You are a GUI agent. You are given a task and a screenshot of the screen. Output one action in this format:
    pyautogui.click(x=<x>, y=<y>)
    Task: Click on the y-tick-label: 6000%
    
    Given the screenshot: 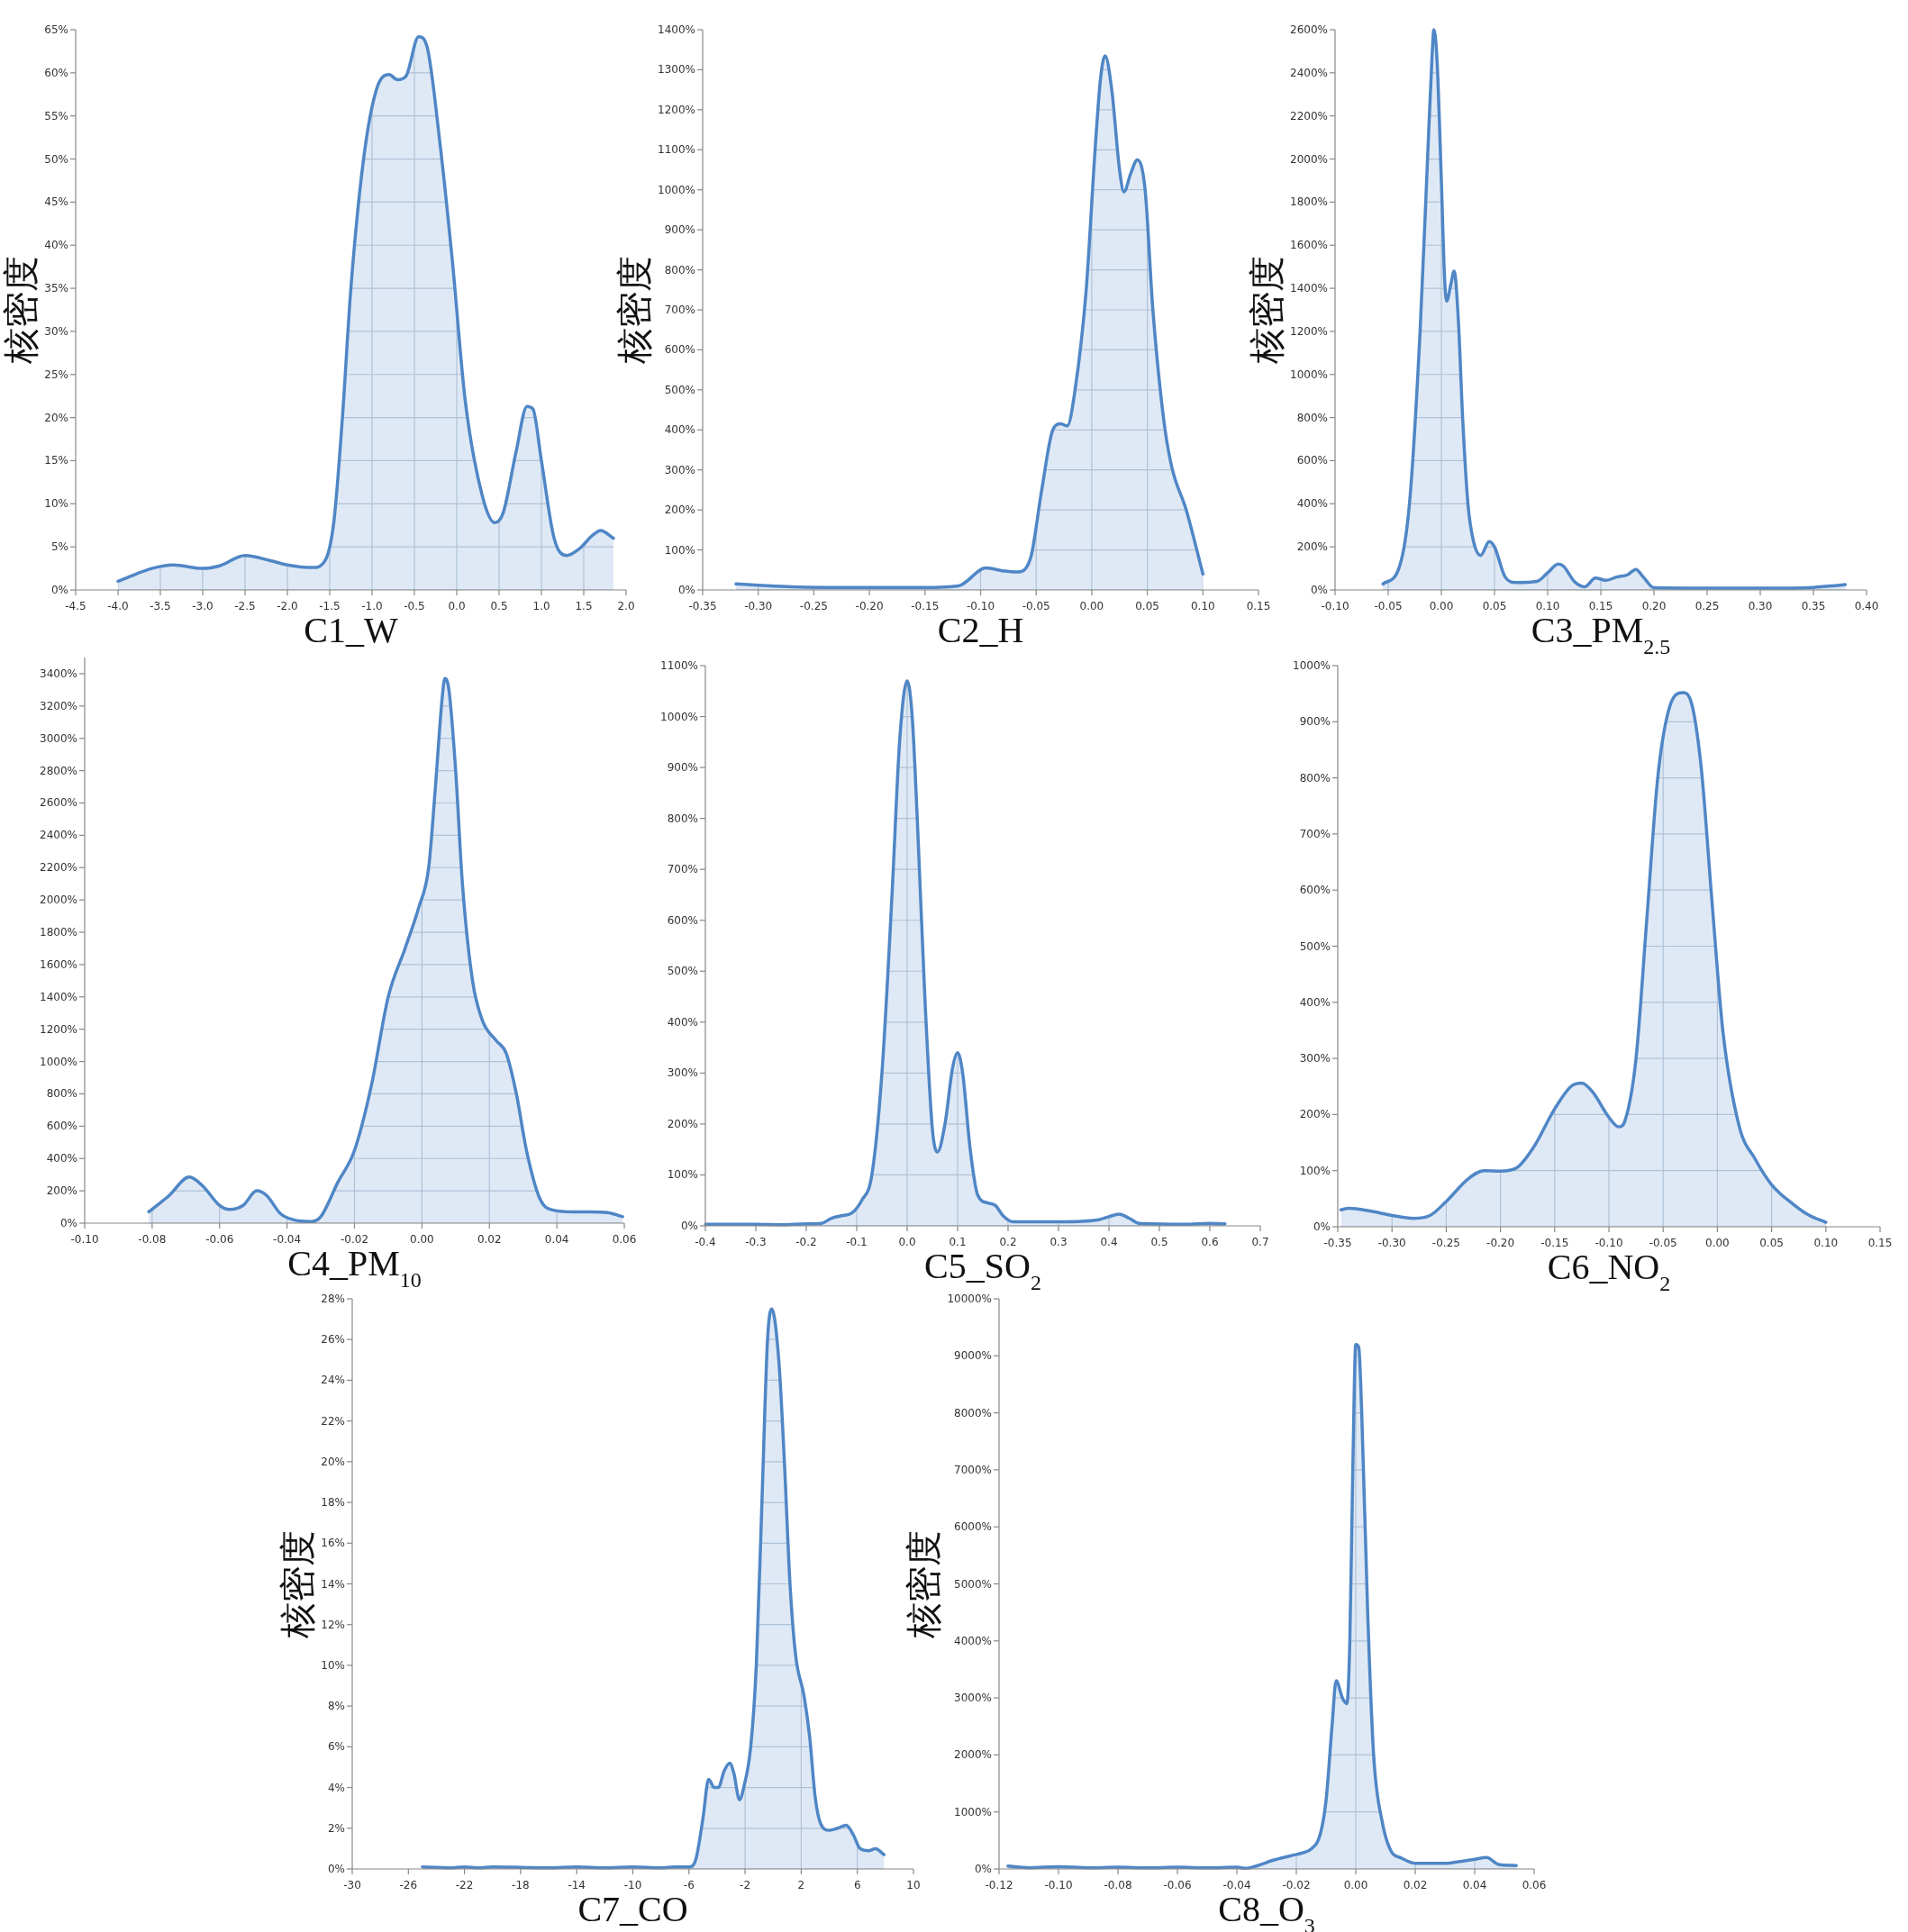 What is the action you would take?
    pyautogui.click(x=973, y=1527)
    